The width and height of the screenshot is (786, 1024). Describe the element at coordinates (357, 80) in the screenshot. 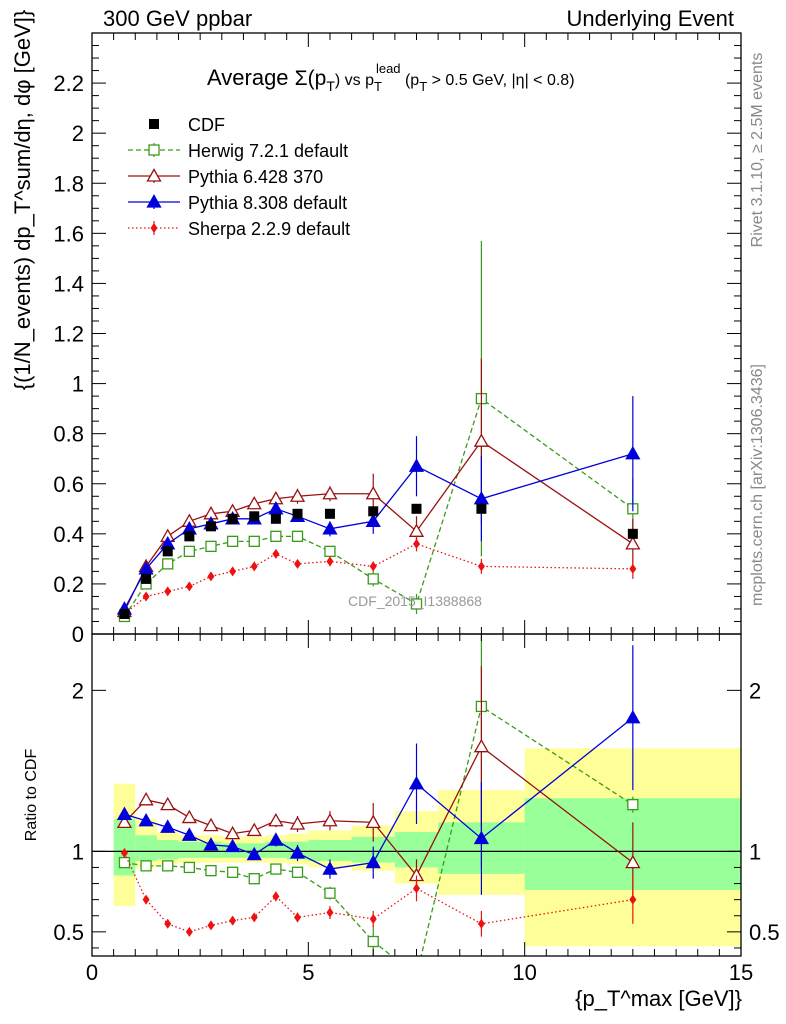

I see `title-part: vs p` at that location.